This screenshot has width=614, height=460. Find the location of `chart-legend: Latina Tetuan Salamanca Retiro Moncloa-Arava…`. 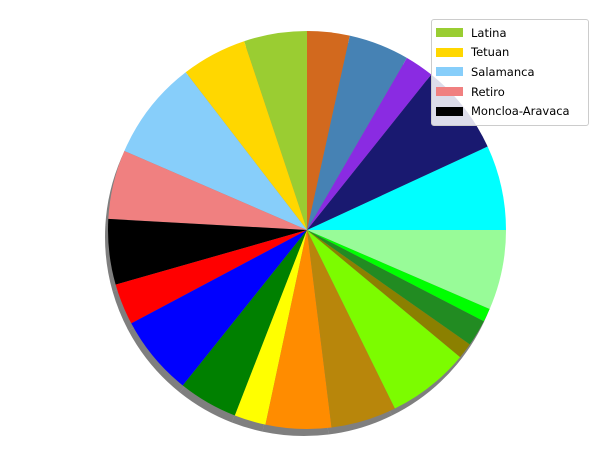

chart-legend: Latina Tetuan Salamanca Retiro Moncloa-Arava… is located at coordinates (510, 72).